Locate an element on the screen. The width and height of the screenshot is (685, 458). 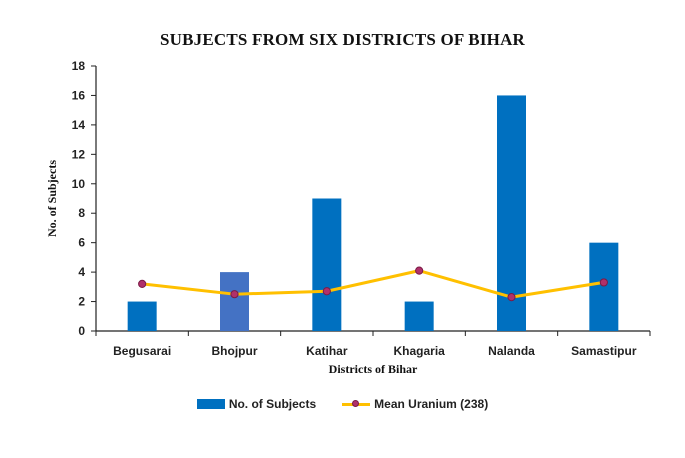
x-tick-label: Katihar is located at coordinates (327, 351).